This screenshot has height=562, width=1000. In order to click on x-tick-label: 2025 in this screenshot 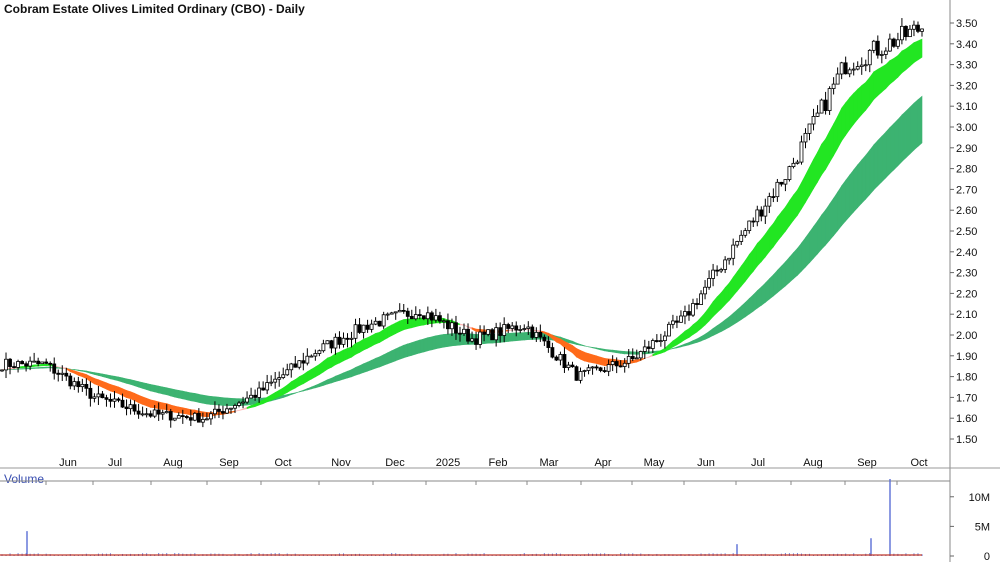, I will do `click(448, 463)`.